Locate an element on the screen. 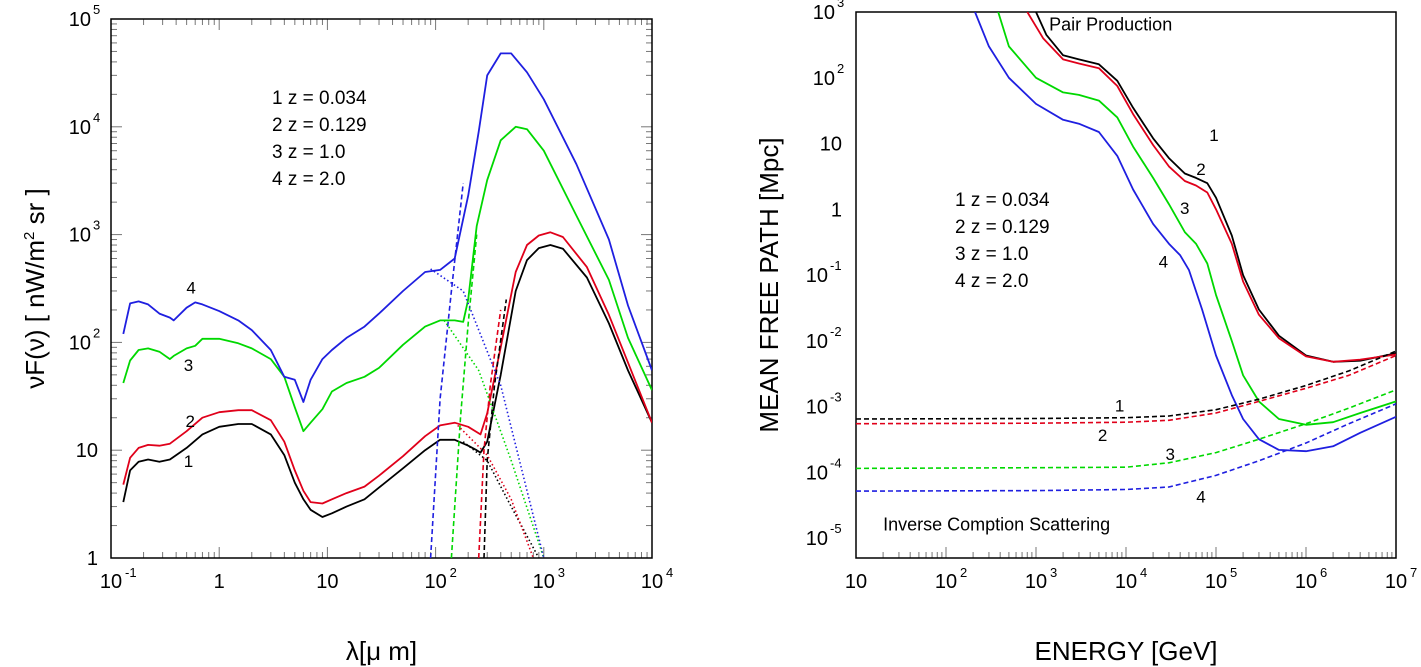 Image resolution: width=1421 pixels, height=667 pixels. y-tick-exponent: 5 is located at coordinates (96, 9).